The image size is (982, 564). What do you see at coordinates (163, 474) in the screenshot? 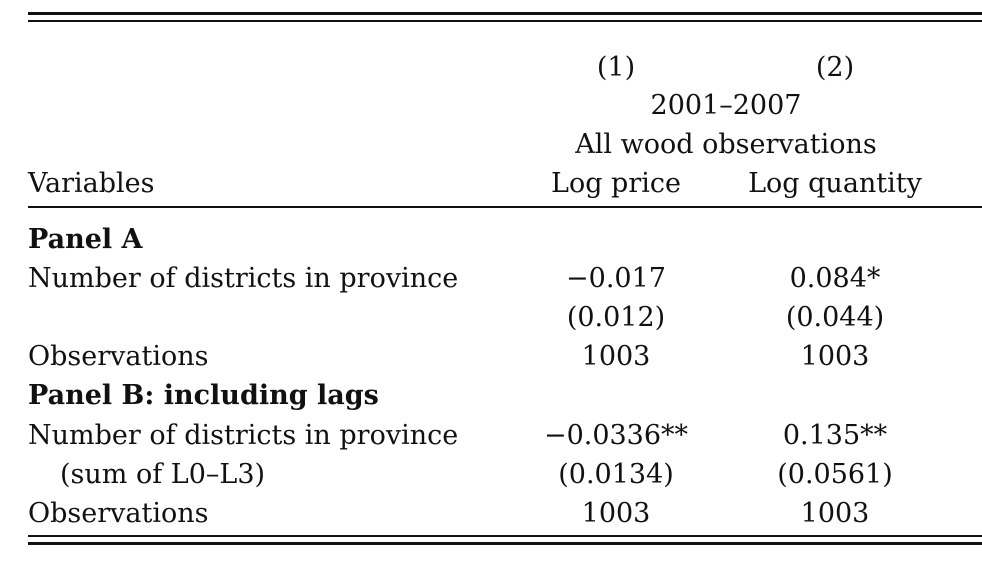
I see `panel-b-se-label: (sum of L0–L3)` at bounding box center [163, 474].